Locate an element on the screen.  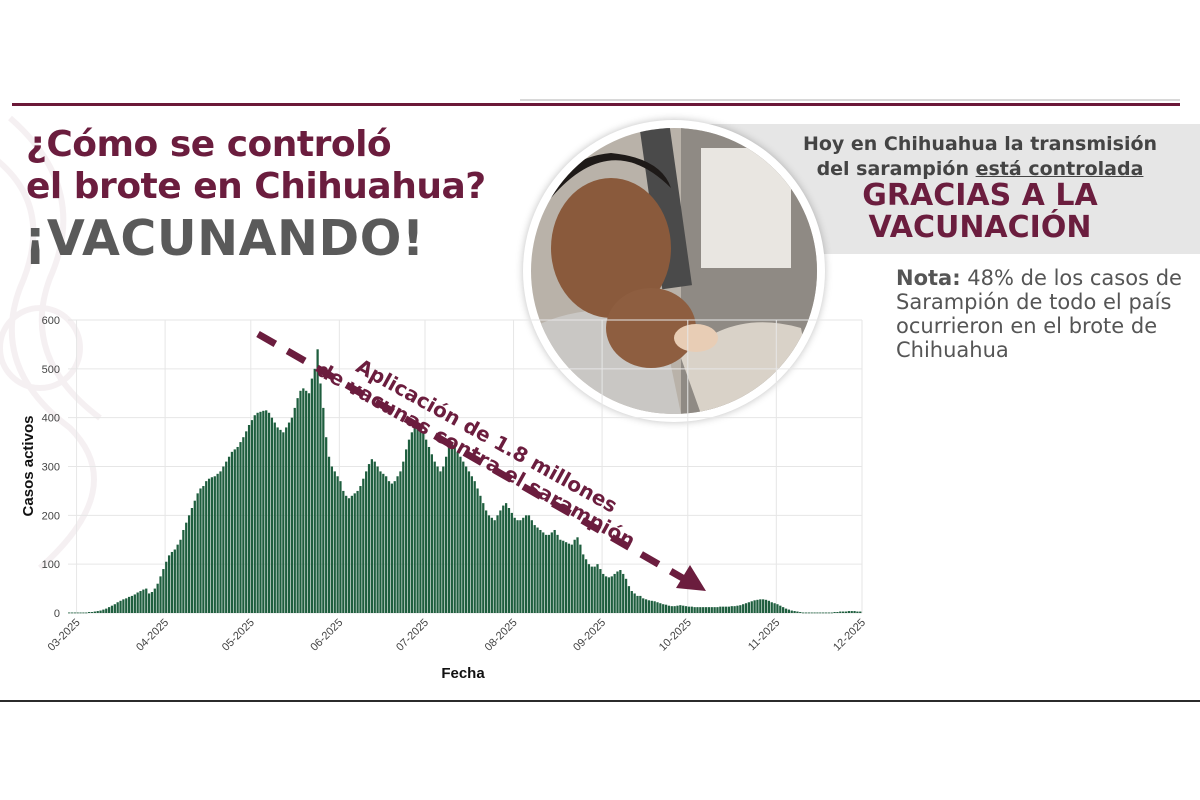
vaccination-photo is located at coordinates (674, 271).